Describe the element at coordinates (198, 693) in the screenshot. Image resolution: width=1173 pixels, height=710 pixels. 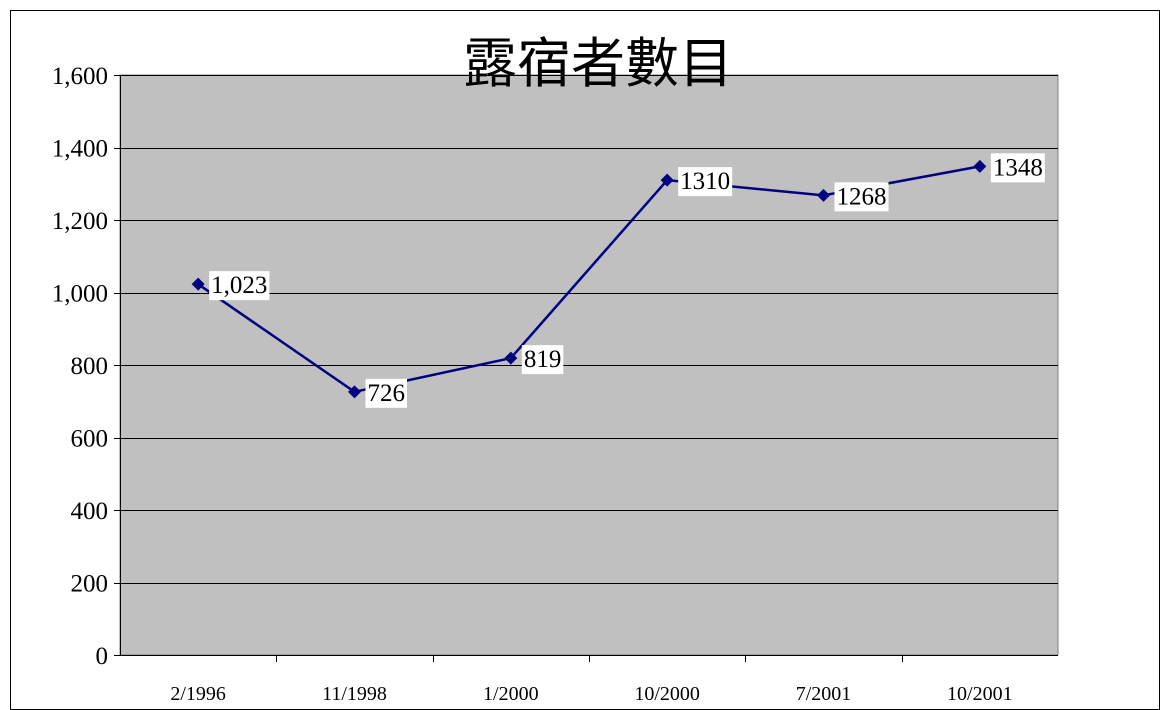
I see `x-tick-label: 2/1996` at that location.